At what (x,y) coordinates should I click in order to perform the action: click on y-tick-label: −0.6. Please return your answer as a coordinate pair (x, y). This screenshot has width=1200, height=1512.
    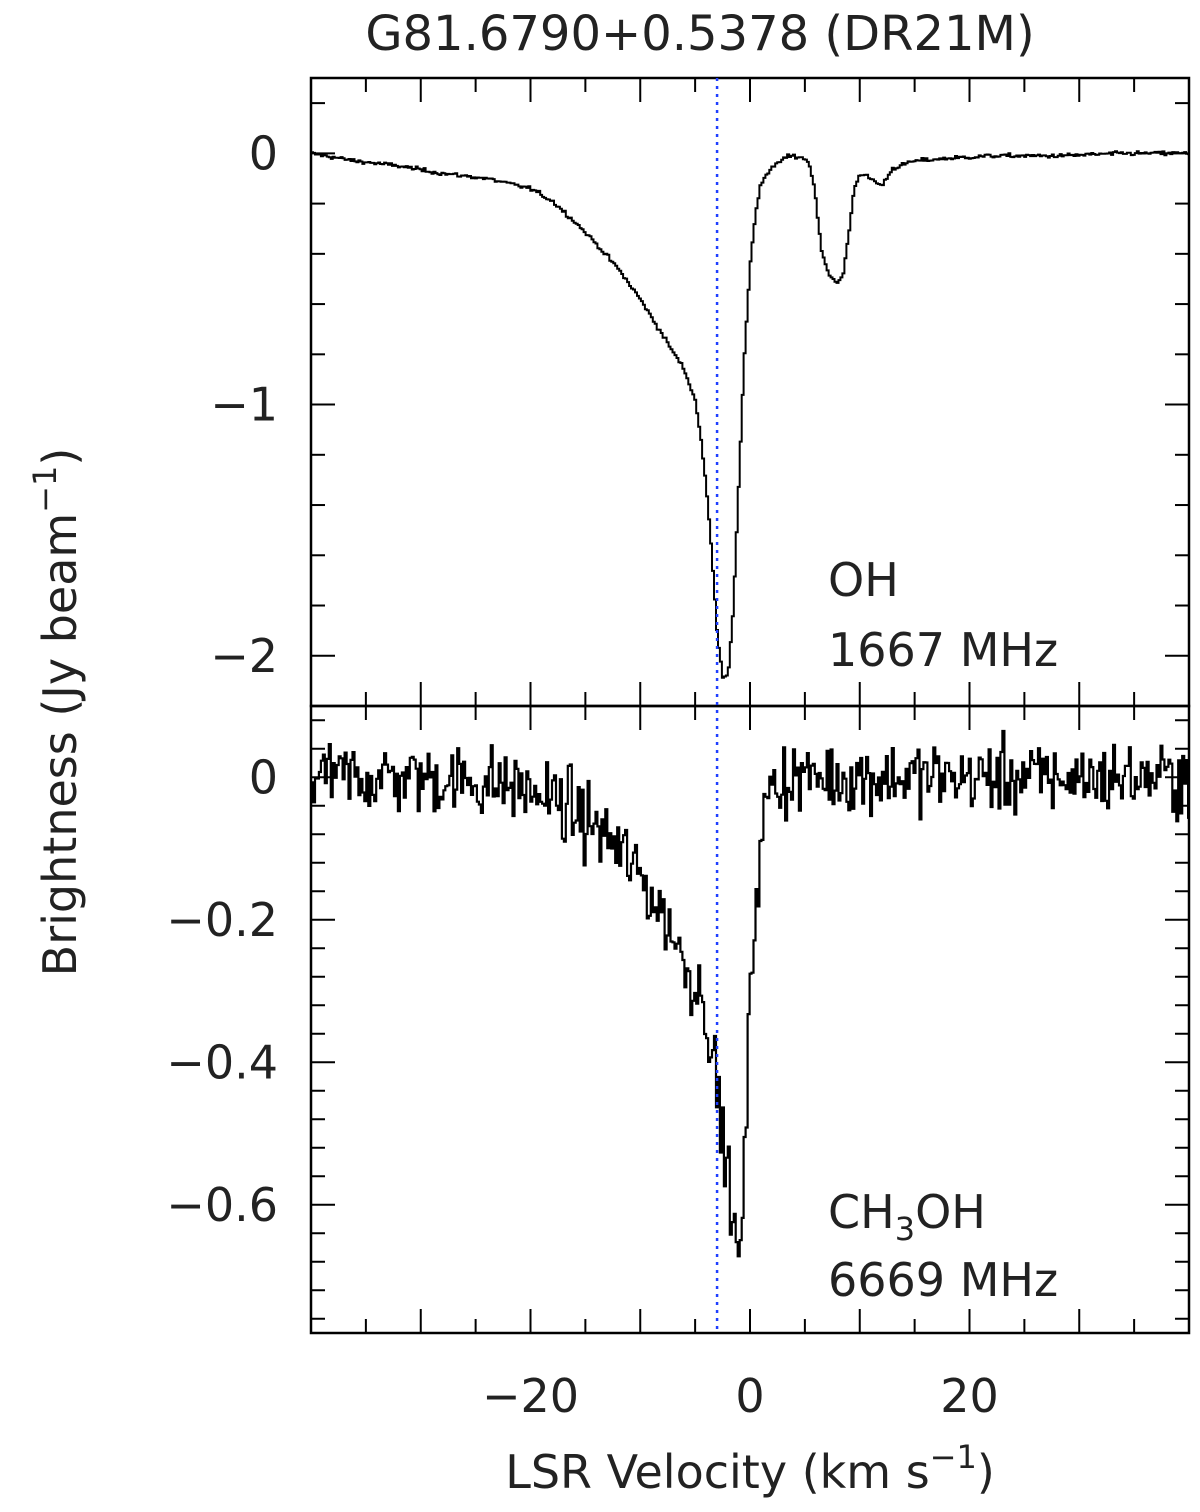
    Looking at the image, I should click on (222, 1205).